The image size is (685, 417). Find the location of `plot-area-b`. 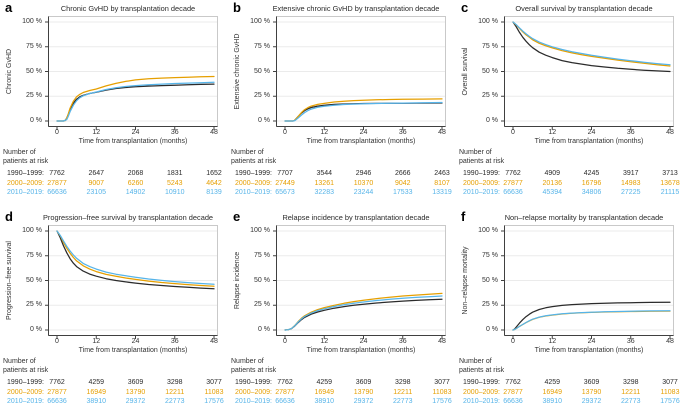

plot-area-b is located at coordinates (359, 73).